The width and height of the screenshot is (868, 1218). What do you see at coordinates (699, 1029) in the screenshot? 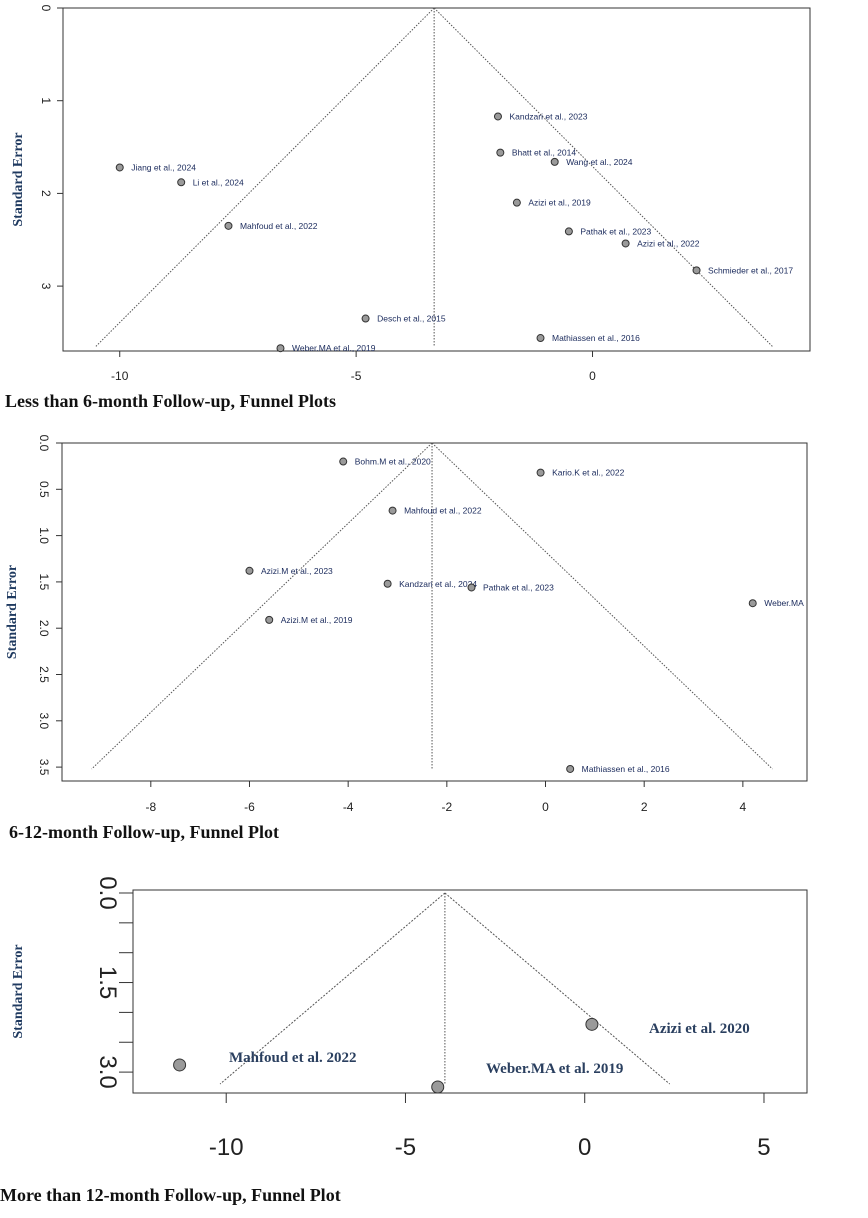
I see `study-label: Azizi et al. 2020` at bounding box center [699, 1029].